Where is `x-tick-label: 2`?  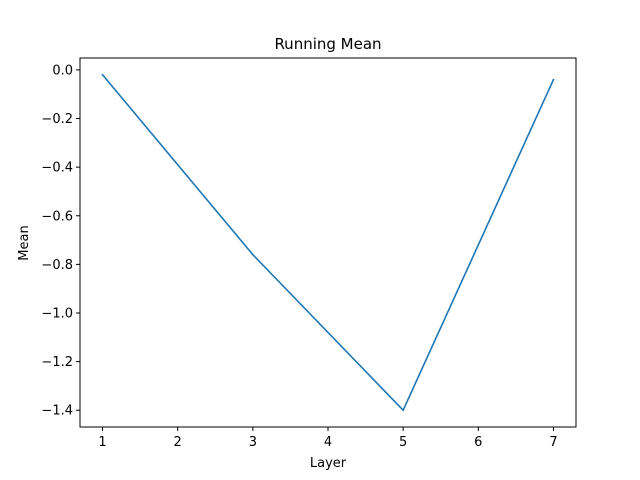
x-tick-label: 2 is located at coordinates (178, 442).